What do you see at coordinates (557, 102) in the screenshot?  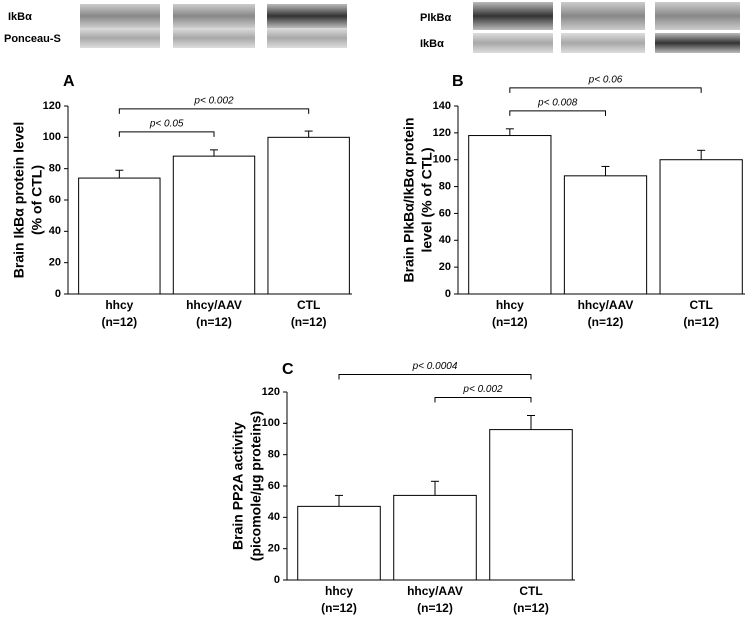 I see `significance-label: p< 0.008` at bounding box center [557, 102].